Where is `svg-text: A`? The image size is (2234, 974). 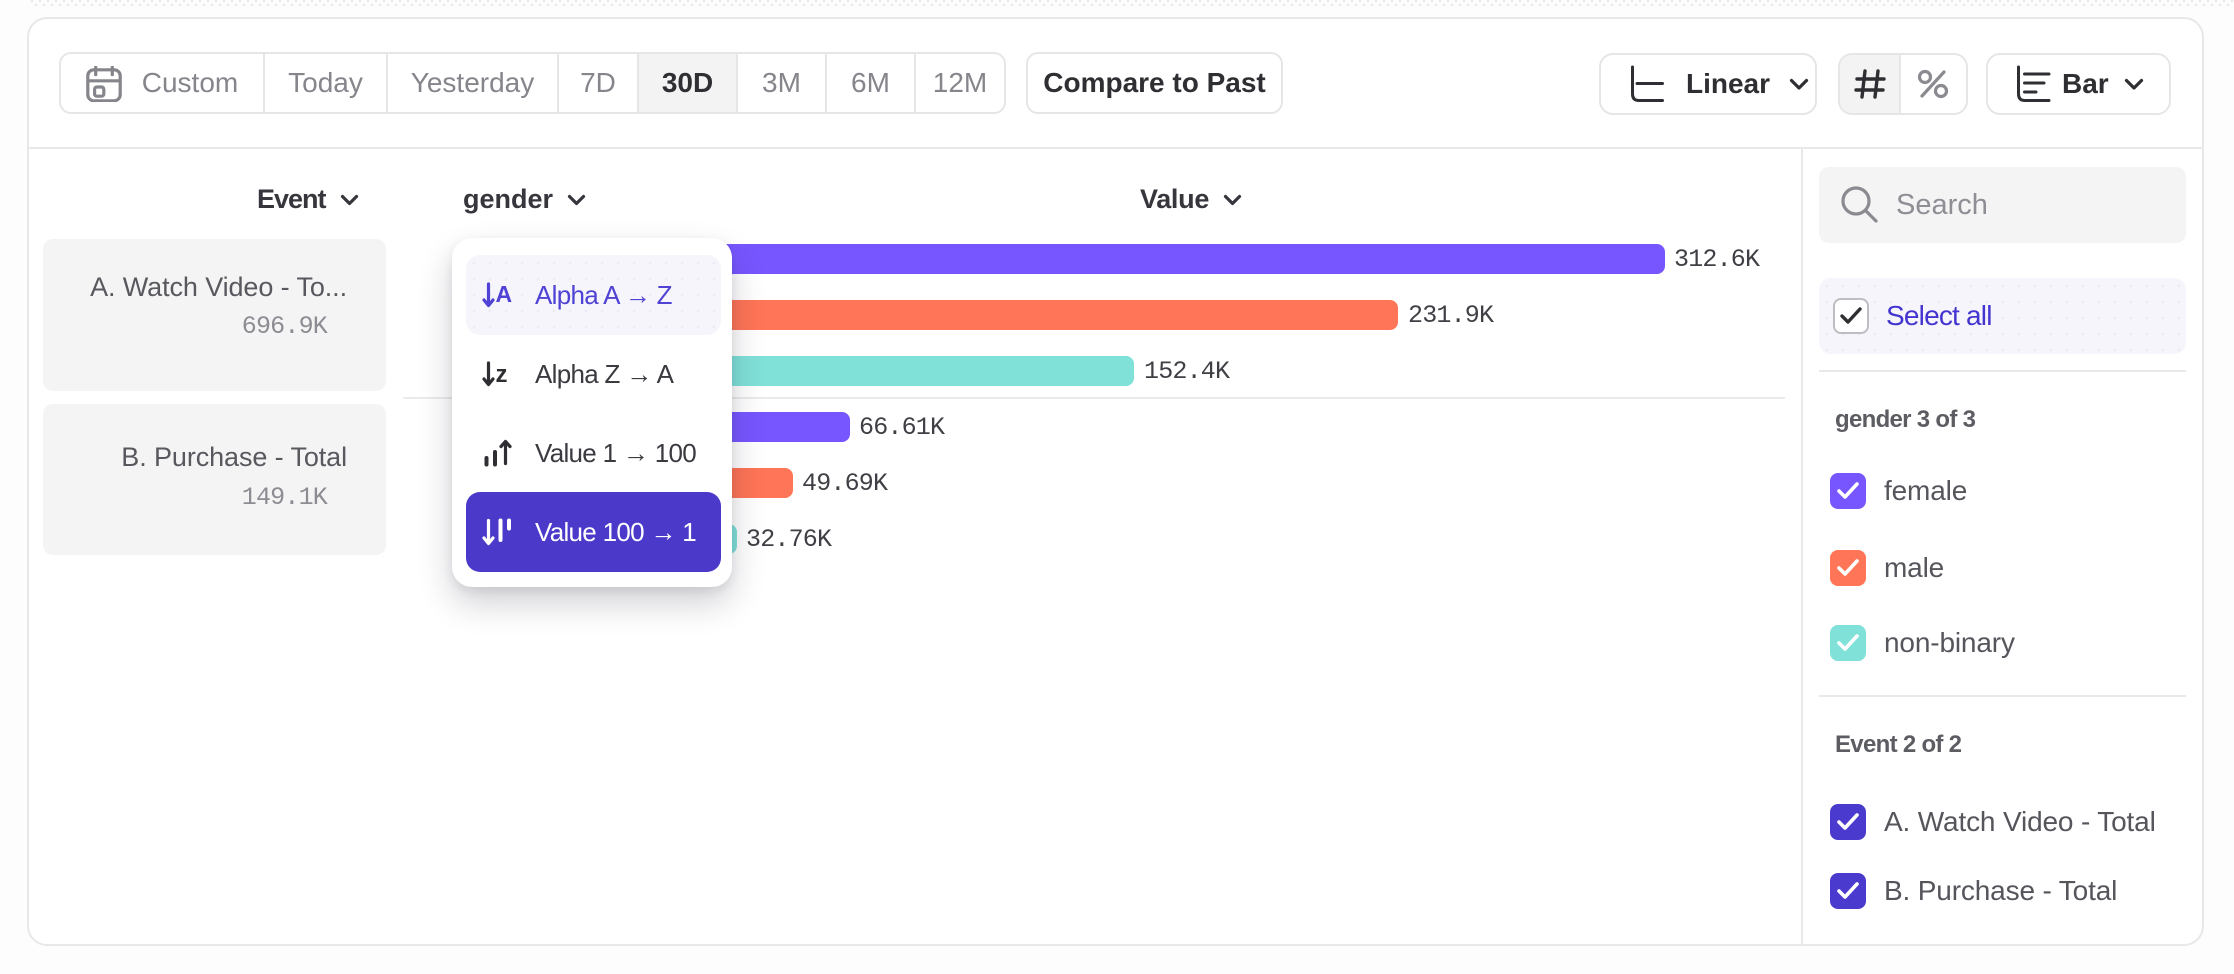
svg-text: A is located at coordinates (504, 294).